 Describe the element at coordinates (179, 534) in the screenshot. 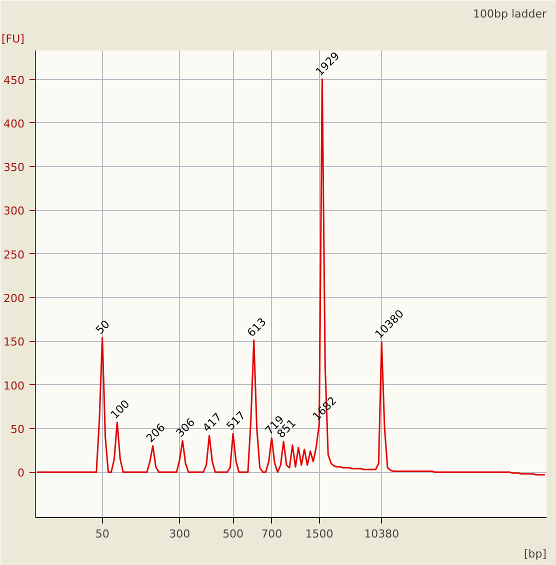

I see `x-tick-label: 300` at that location.